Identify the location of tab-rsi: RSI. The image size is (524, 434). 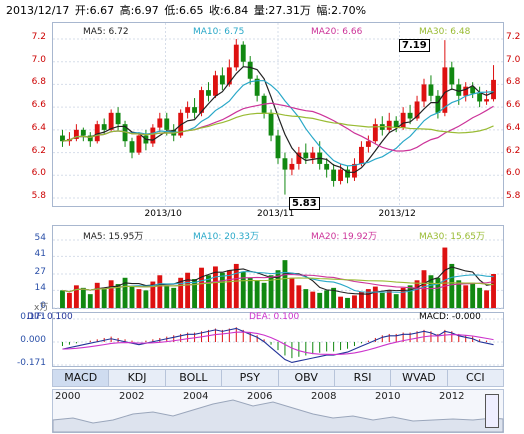
(363, 378).